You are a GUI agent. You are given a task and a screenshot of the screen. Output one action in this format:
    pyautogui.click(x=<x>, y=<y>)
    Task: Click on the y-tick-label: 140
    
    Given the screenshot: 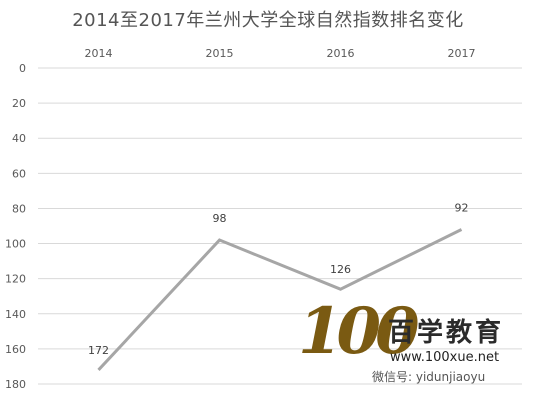 What is the action you would take?
    pyautogui.click(x=15, y=314)
    